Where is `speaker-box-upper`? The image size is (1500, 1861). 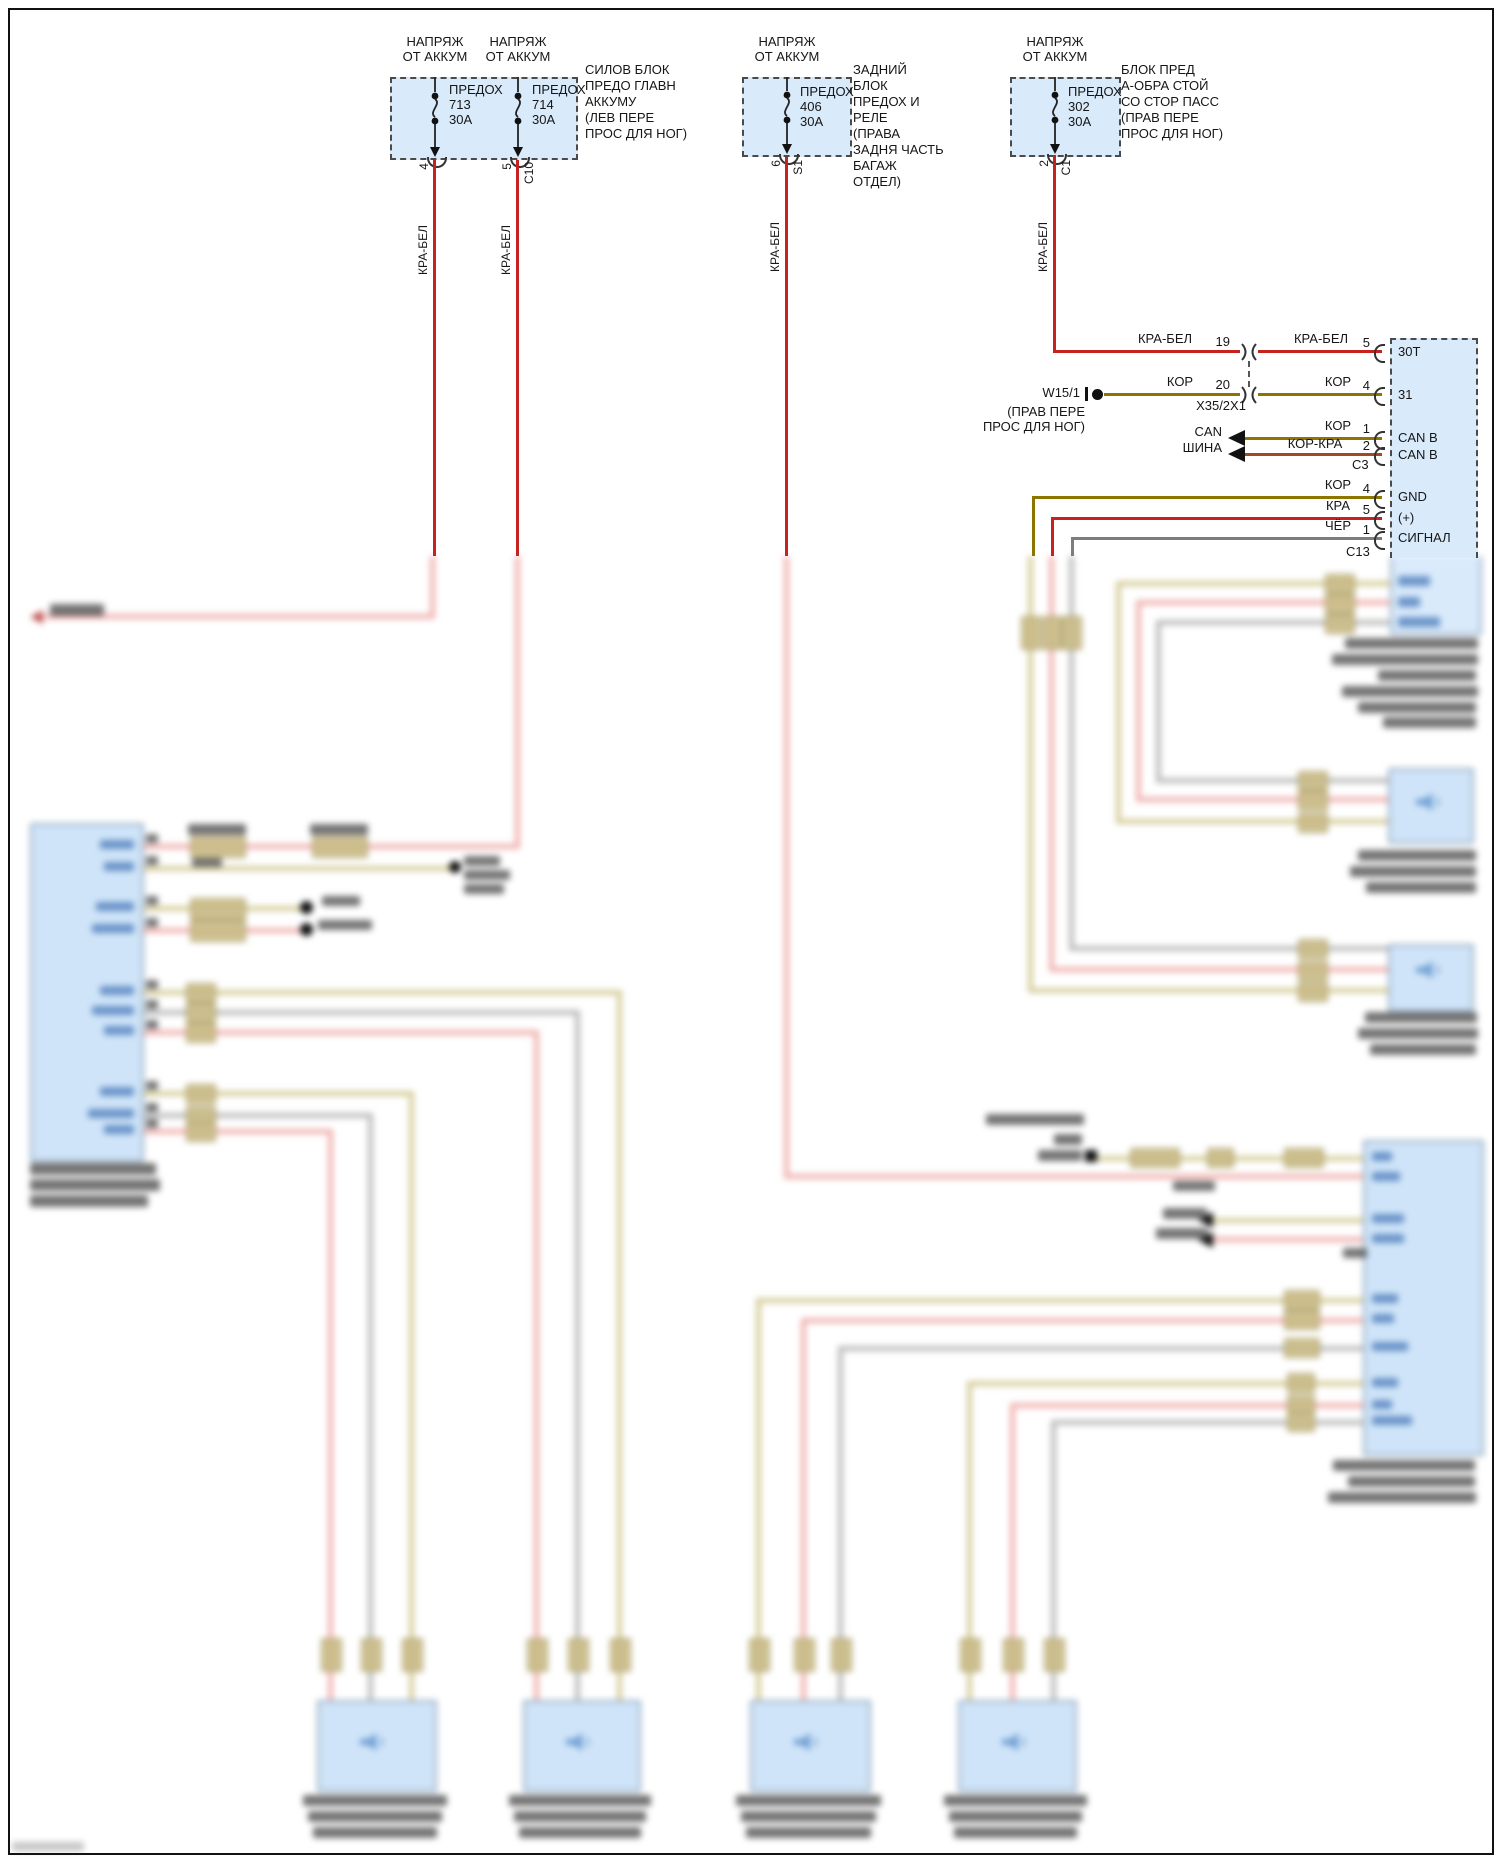 speaker-box-upper is located at coordinates (1431, 806).